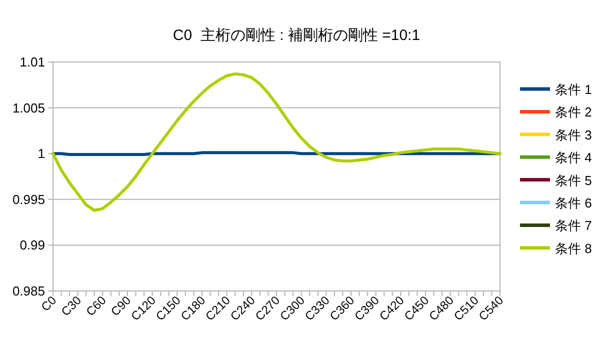  What do you see at coordinates (28, 291) in the screenshot?
I see `y-tick-label: 0.985` at bounding box center [28, 291].